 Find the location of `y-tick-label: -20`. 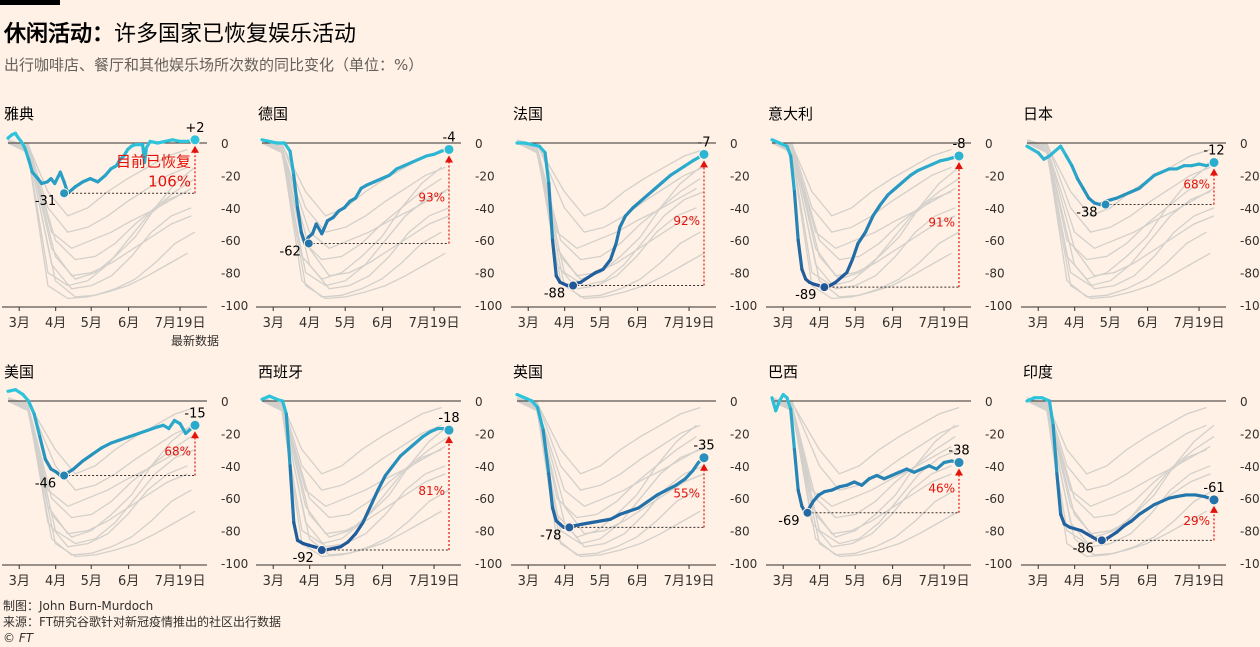

y-tick-label: -20 is located at coordinates (231, 434).